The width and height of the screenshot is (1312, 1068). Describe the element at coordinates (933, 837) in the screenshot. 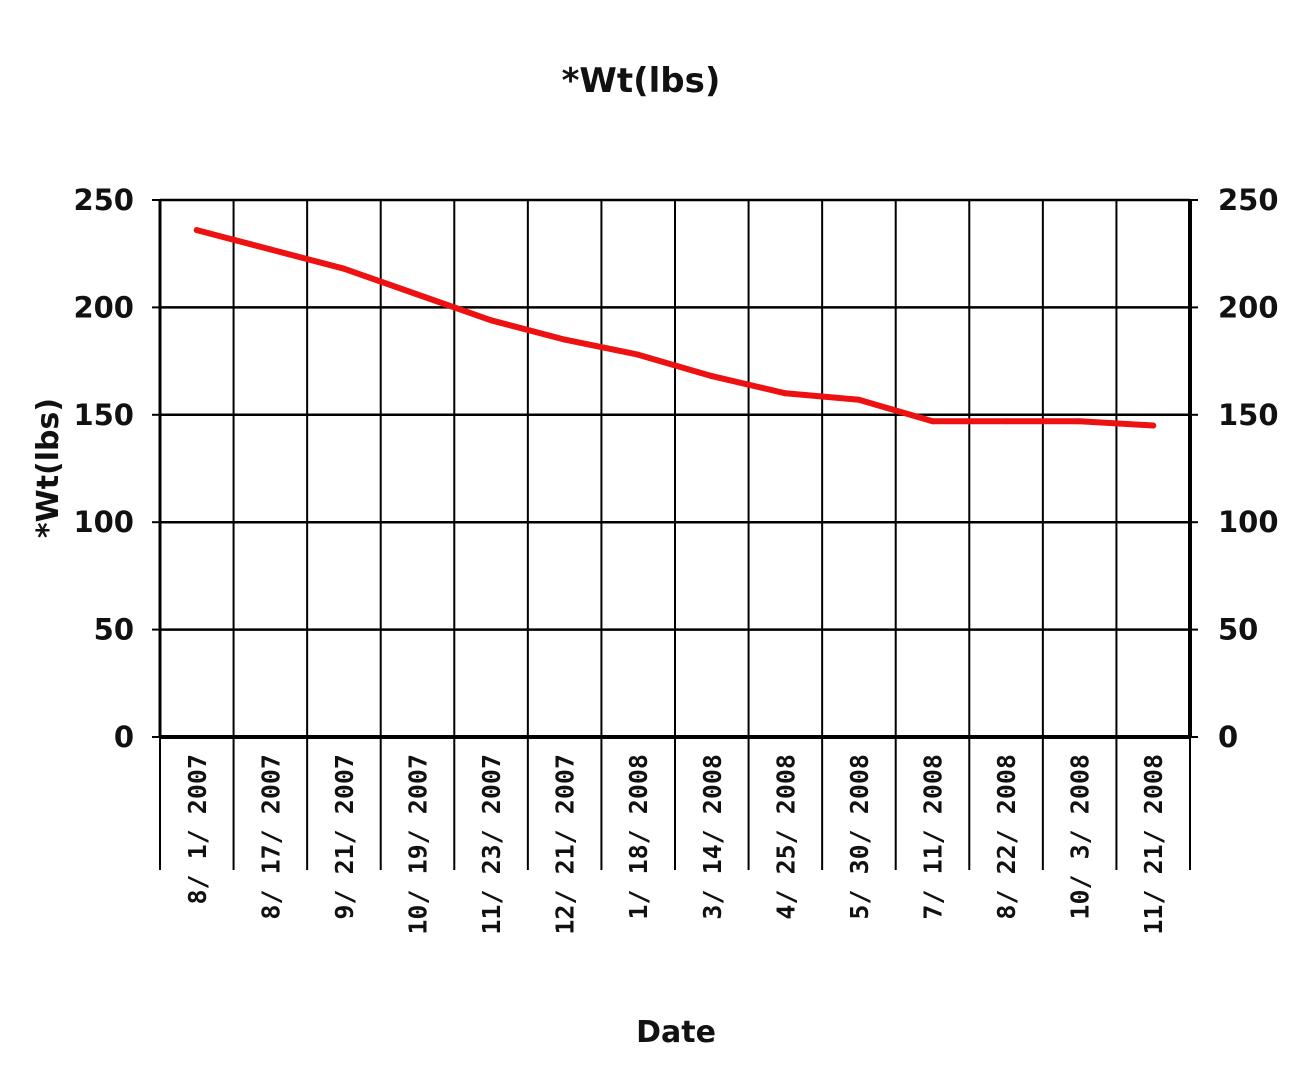

I see `x-tick-label-10: 7/ 11/ 2008` at that location.